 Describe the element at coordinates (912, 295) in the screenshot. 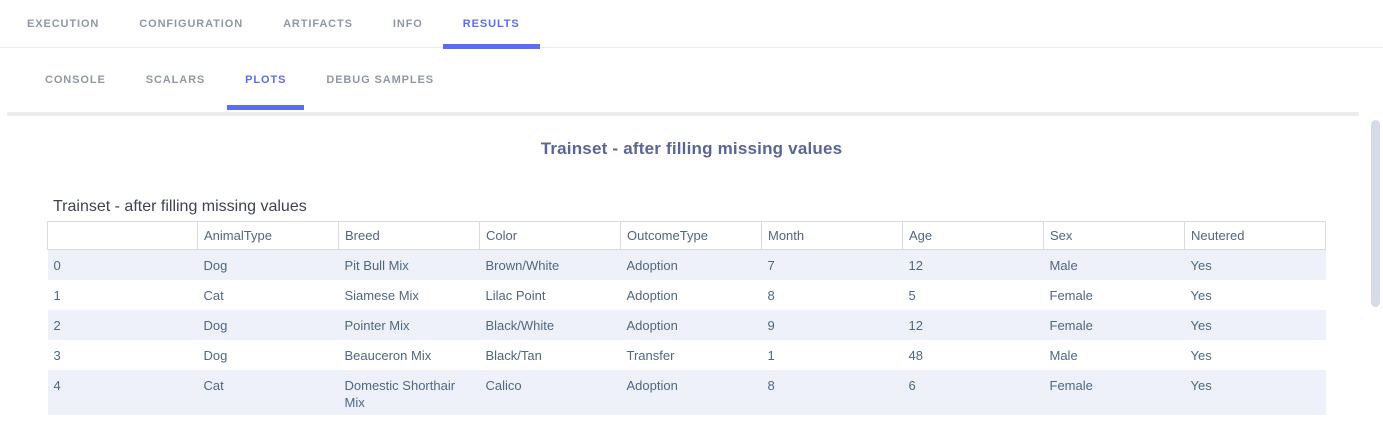

I see `table-cell: 5` at that location.